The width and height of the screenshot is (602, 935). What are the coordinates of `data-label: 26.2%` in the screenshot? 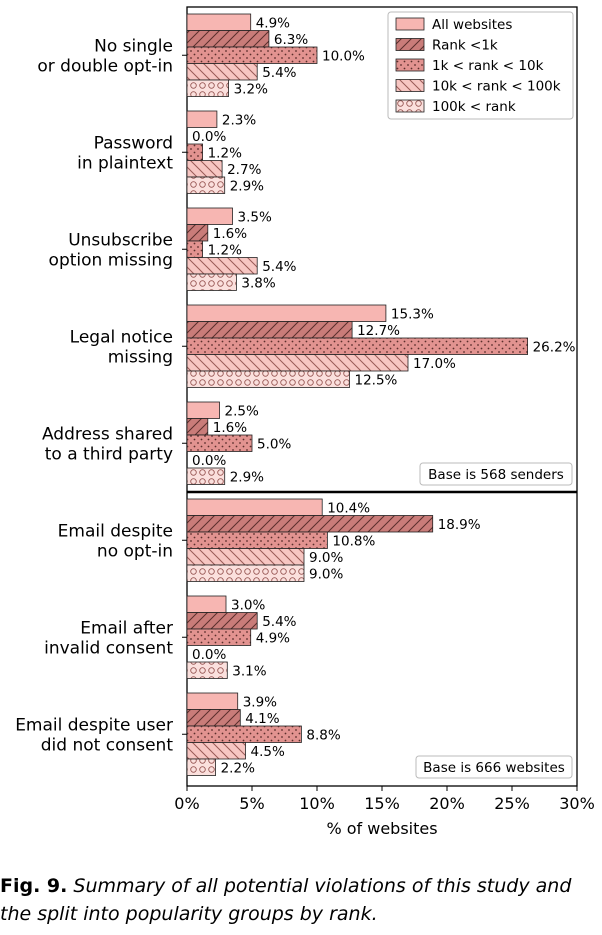 It's located at (554, 347).